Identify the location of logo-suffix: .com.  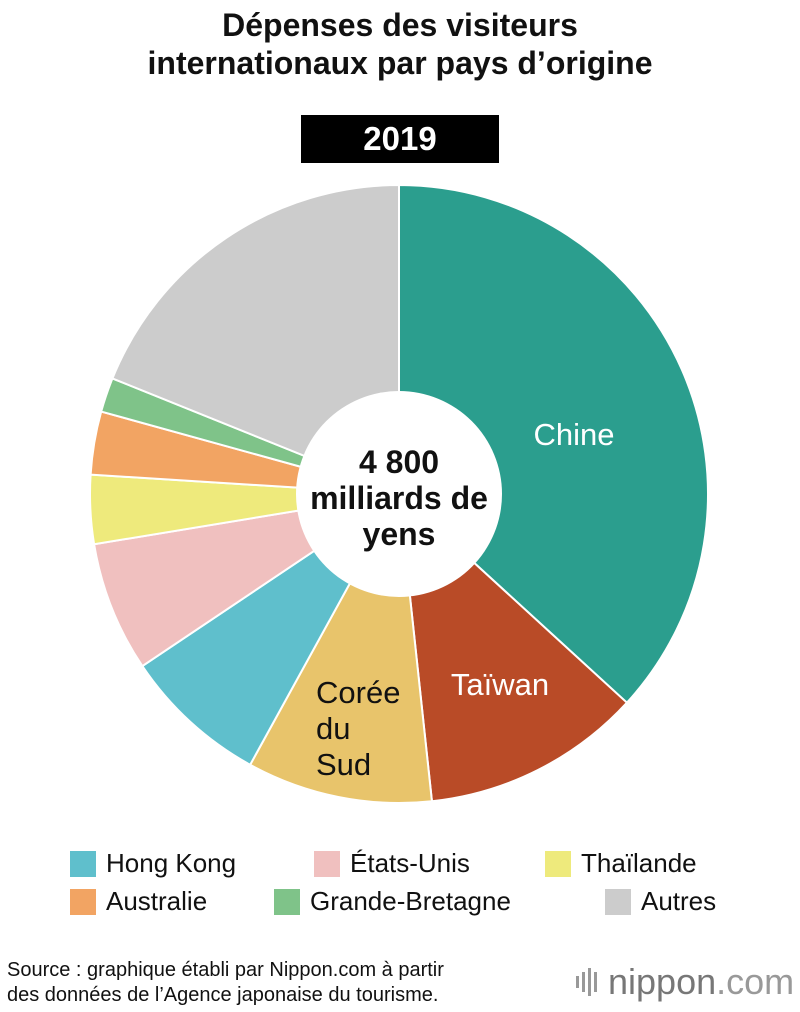
(755, 981).